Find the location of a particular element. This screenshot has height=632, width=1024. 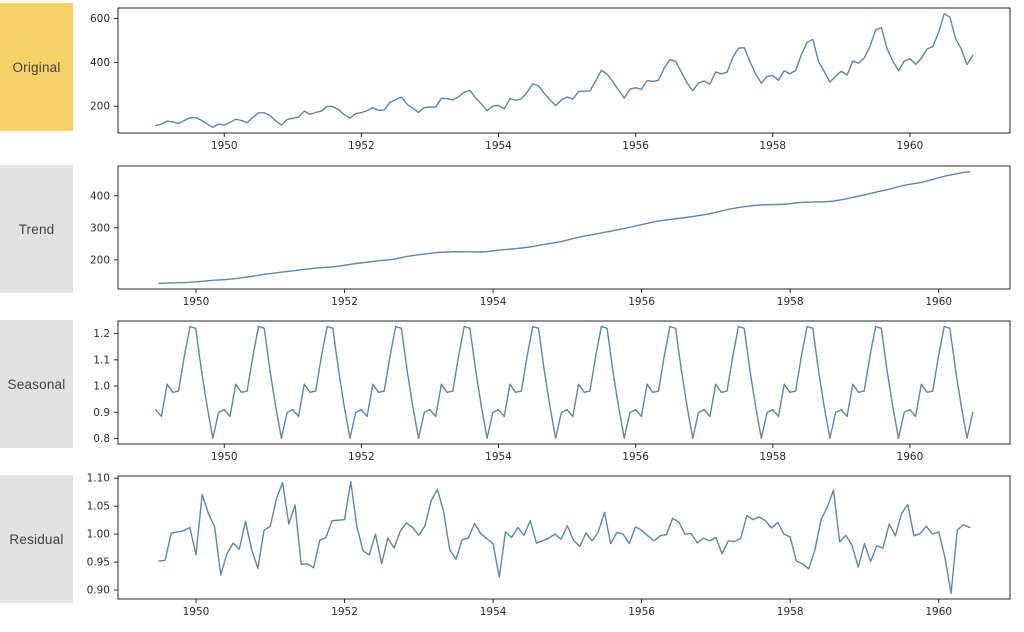

series-line-seasonal is located at coordinates (564, 382).